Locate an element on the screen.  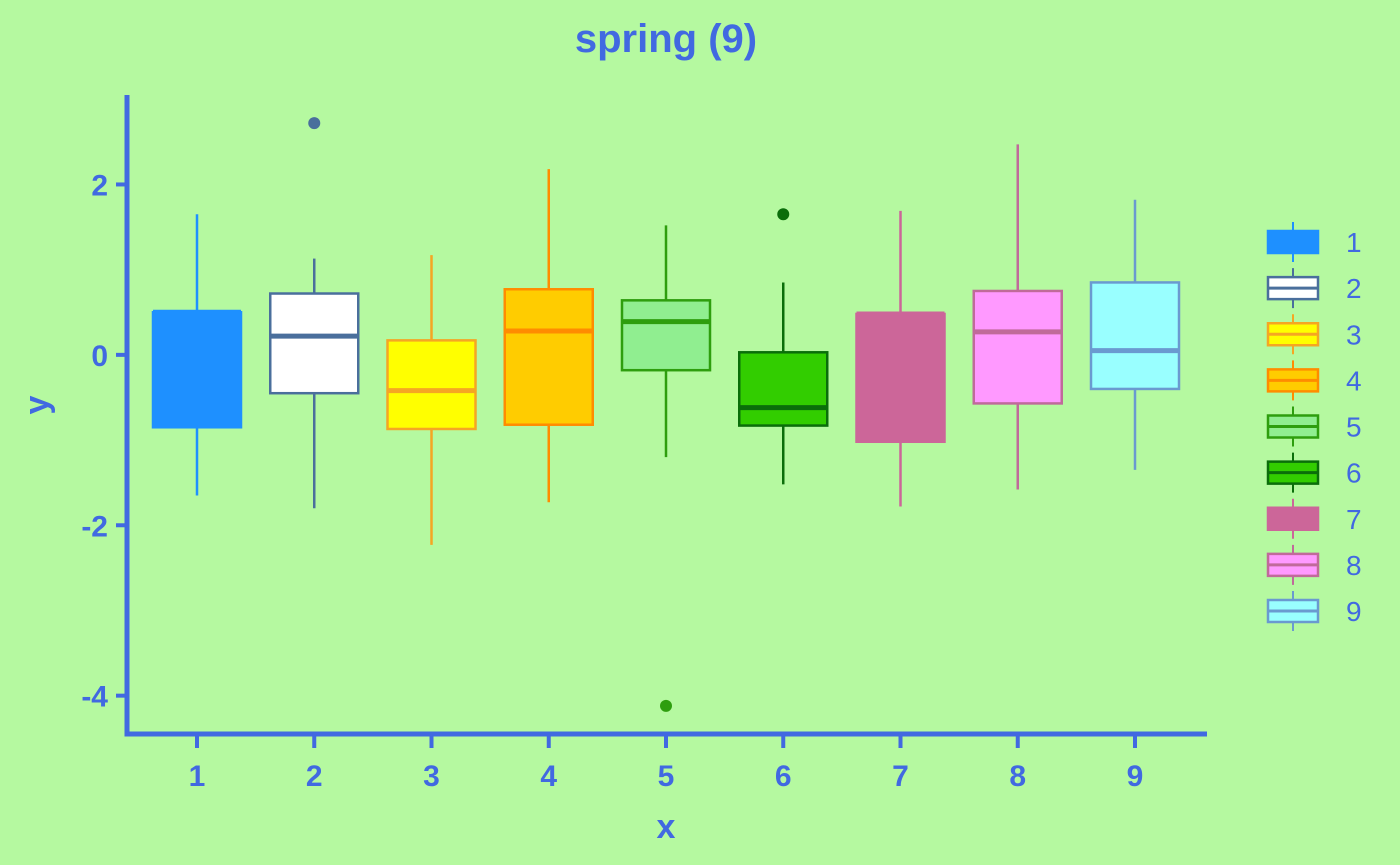
x-tick-label: 1 is located at coordinates (197, 776).